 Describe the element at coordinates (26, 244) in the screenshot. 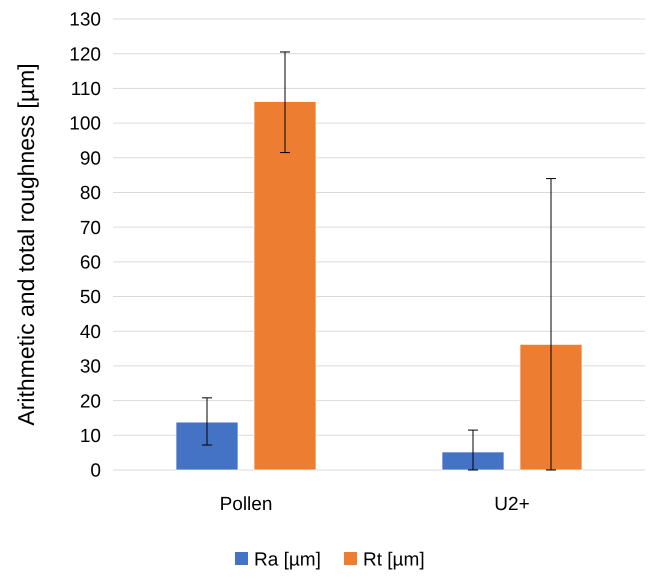

I see `y-axis-title: Arithmetic and total roughness [µm]` at that location.